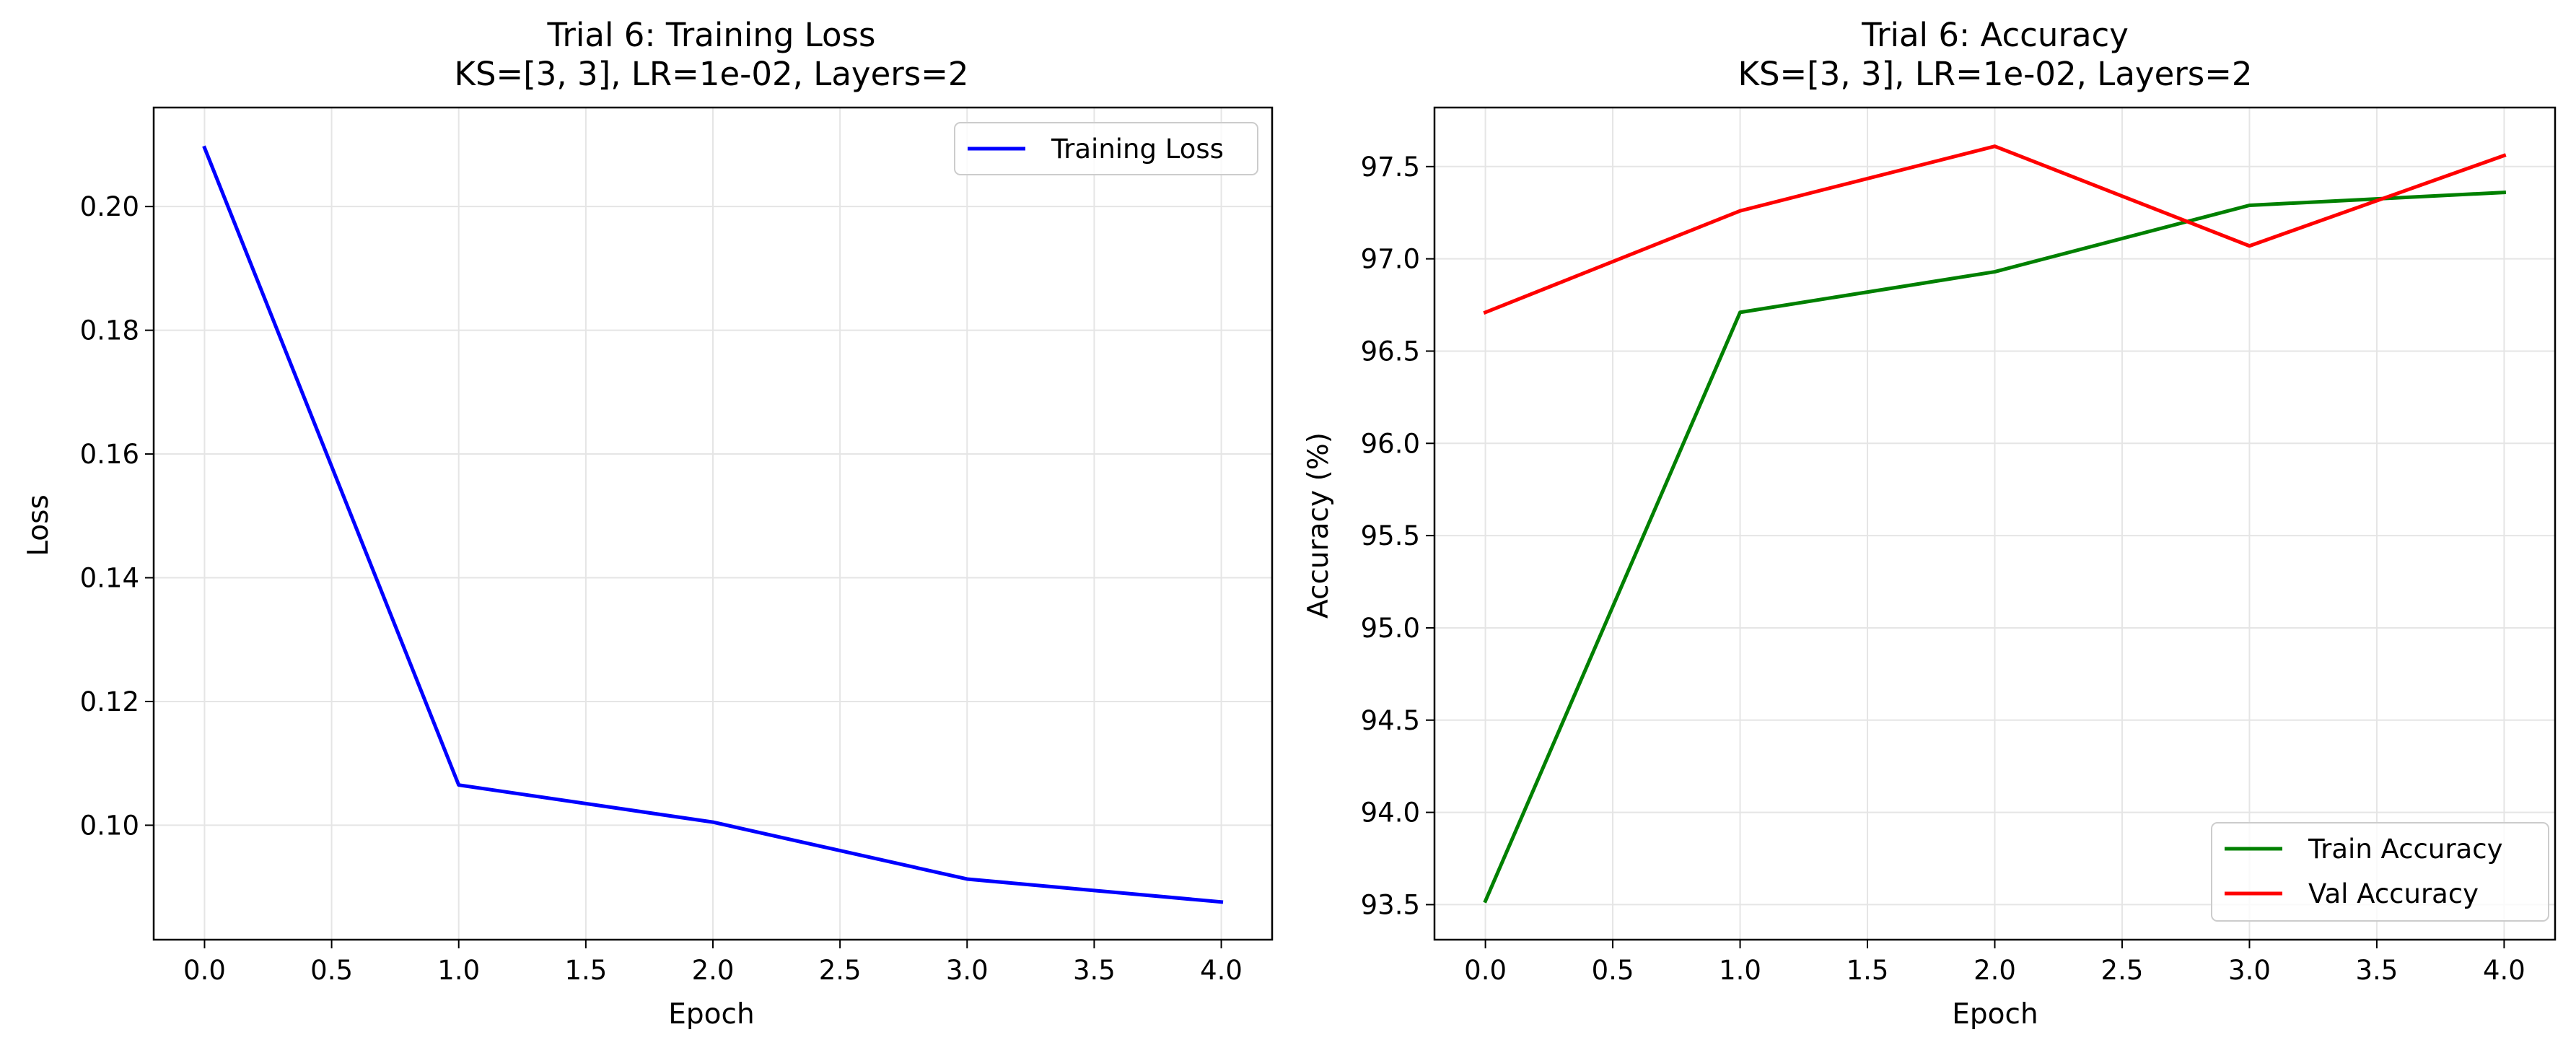  I want to click on accuracy-x-tick-label: 4.0, so click(2504, 970).